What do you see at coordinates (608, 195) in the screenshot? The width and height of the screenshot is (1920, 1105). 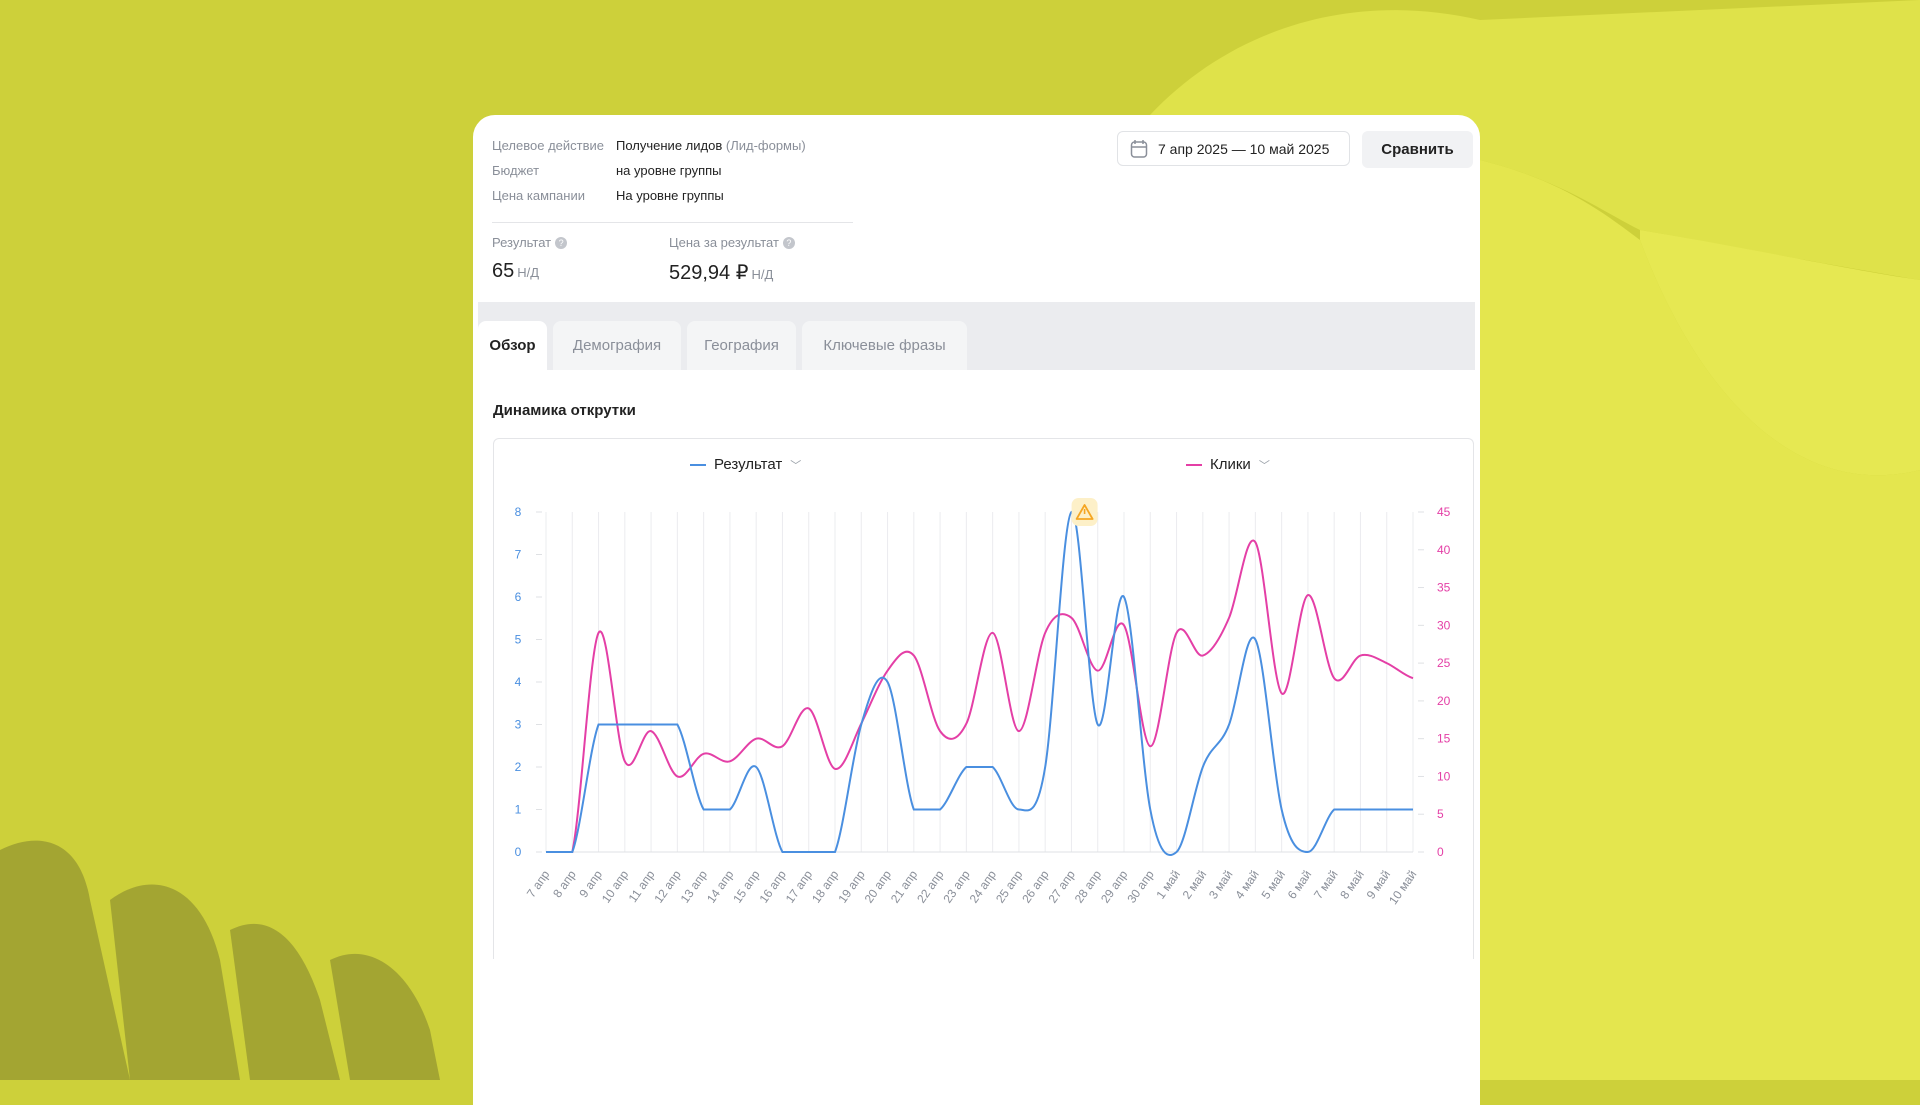 I see `info-row-campaign-price: Цена кампании На уровне группы` at bounding box center [608, 195].